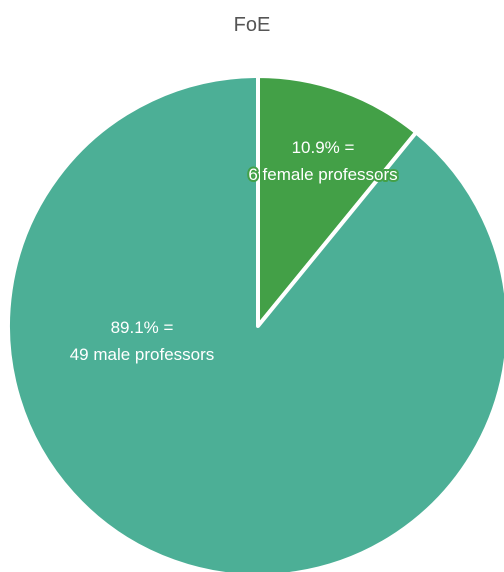 This screenshot has height=572, width=504. I want to click on slice-label-percent-0: 10.9% =, so click(323, 147).